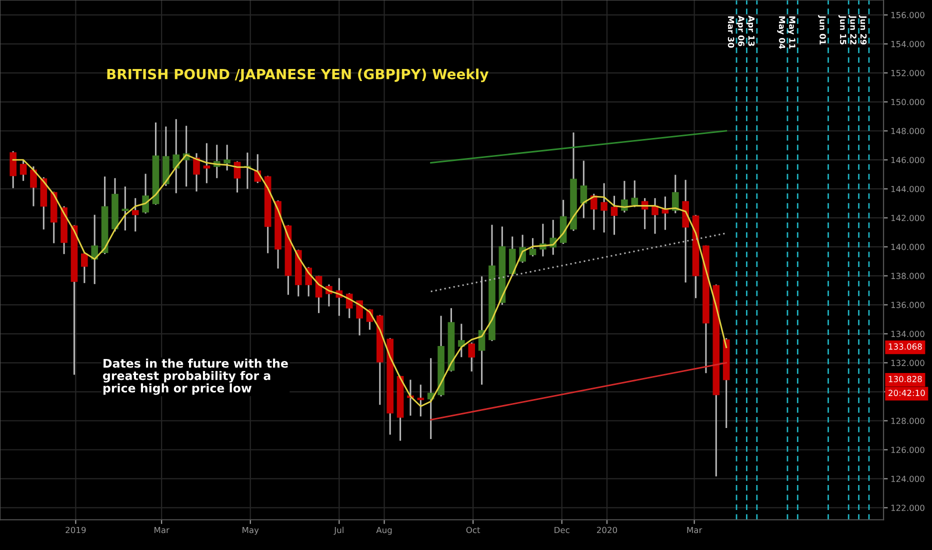 The image size is (932, 550). I want to click on ref-line-label: Apr 06, so click(740, 31).